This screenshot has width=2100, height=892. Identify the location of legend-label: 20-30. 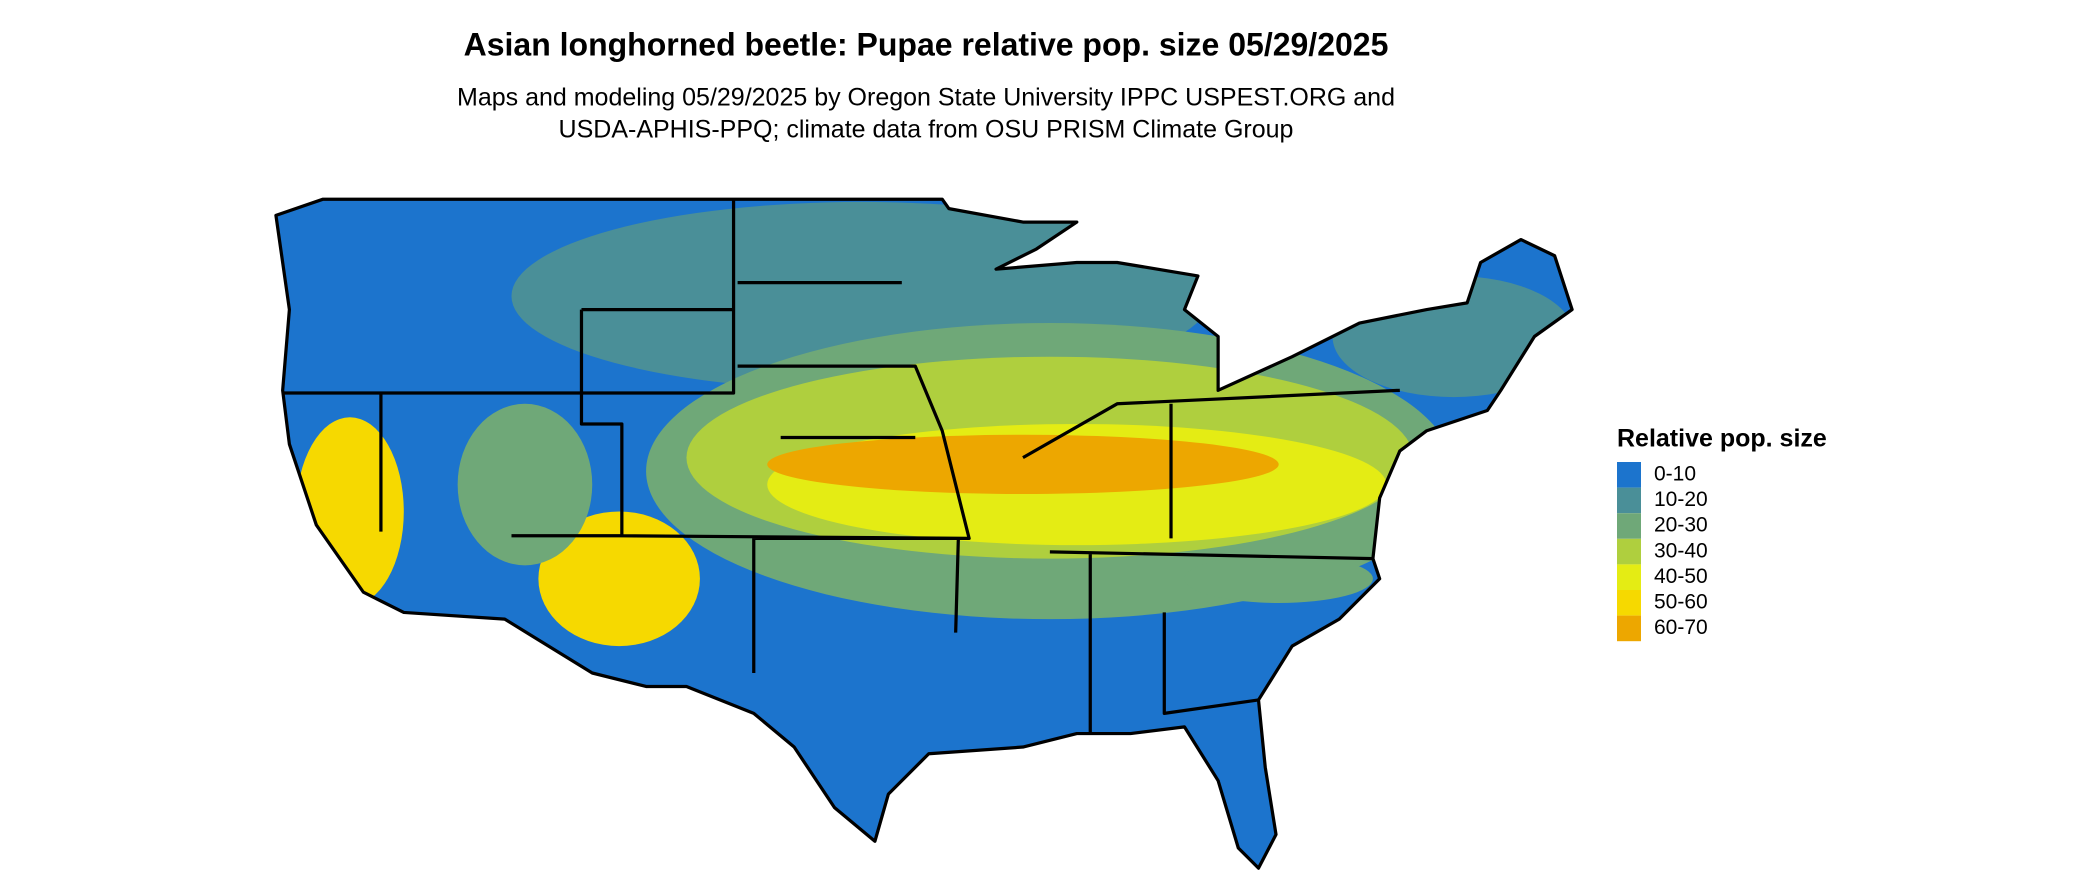
(1681, 525).